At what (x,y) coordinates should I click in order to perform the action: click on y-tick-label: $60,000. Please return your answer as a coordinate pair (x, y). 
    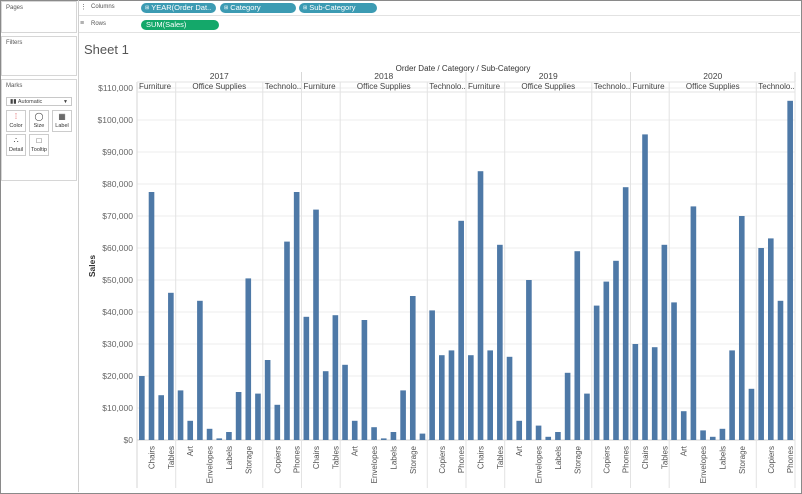
    Looking at the image, I should click on (117, 248).